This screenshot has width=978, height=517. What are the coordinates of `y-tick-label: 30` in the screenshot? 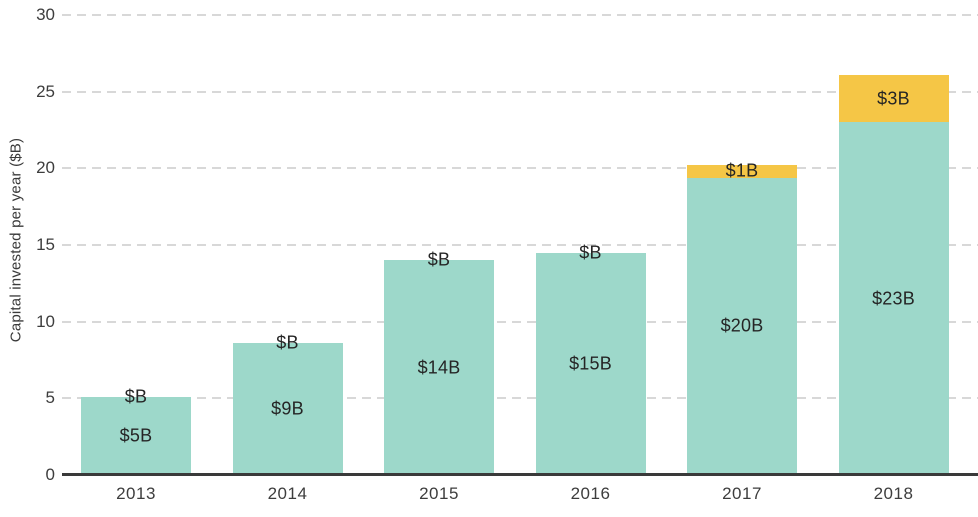 It's located at (45, 14).